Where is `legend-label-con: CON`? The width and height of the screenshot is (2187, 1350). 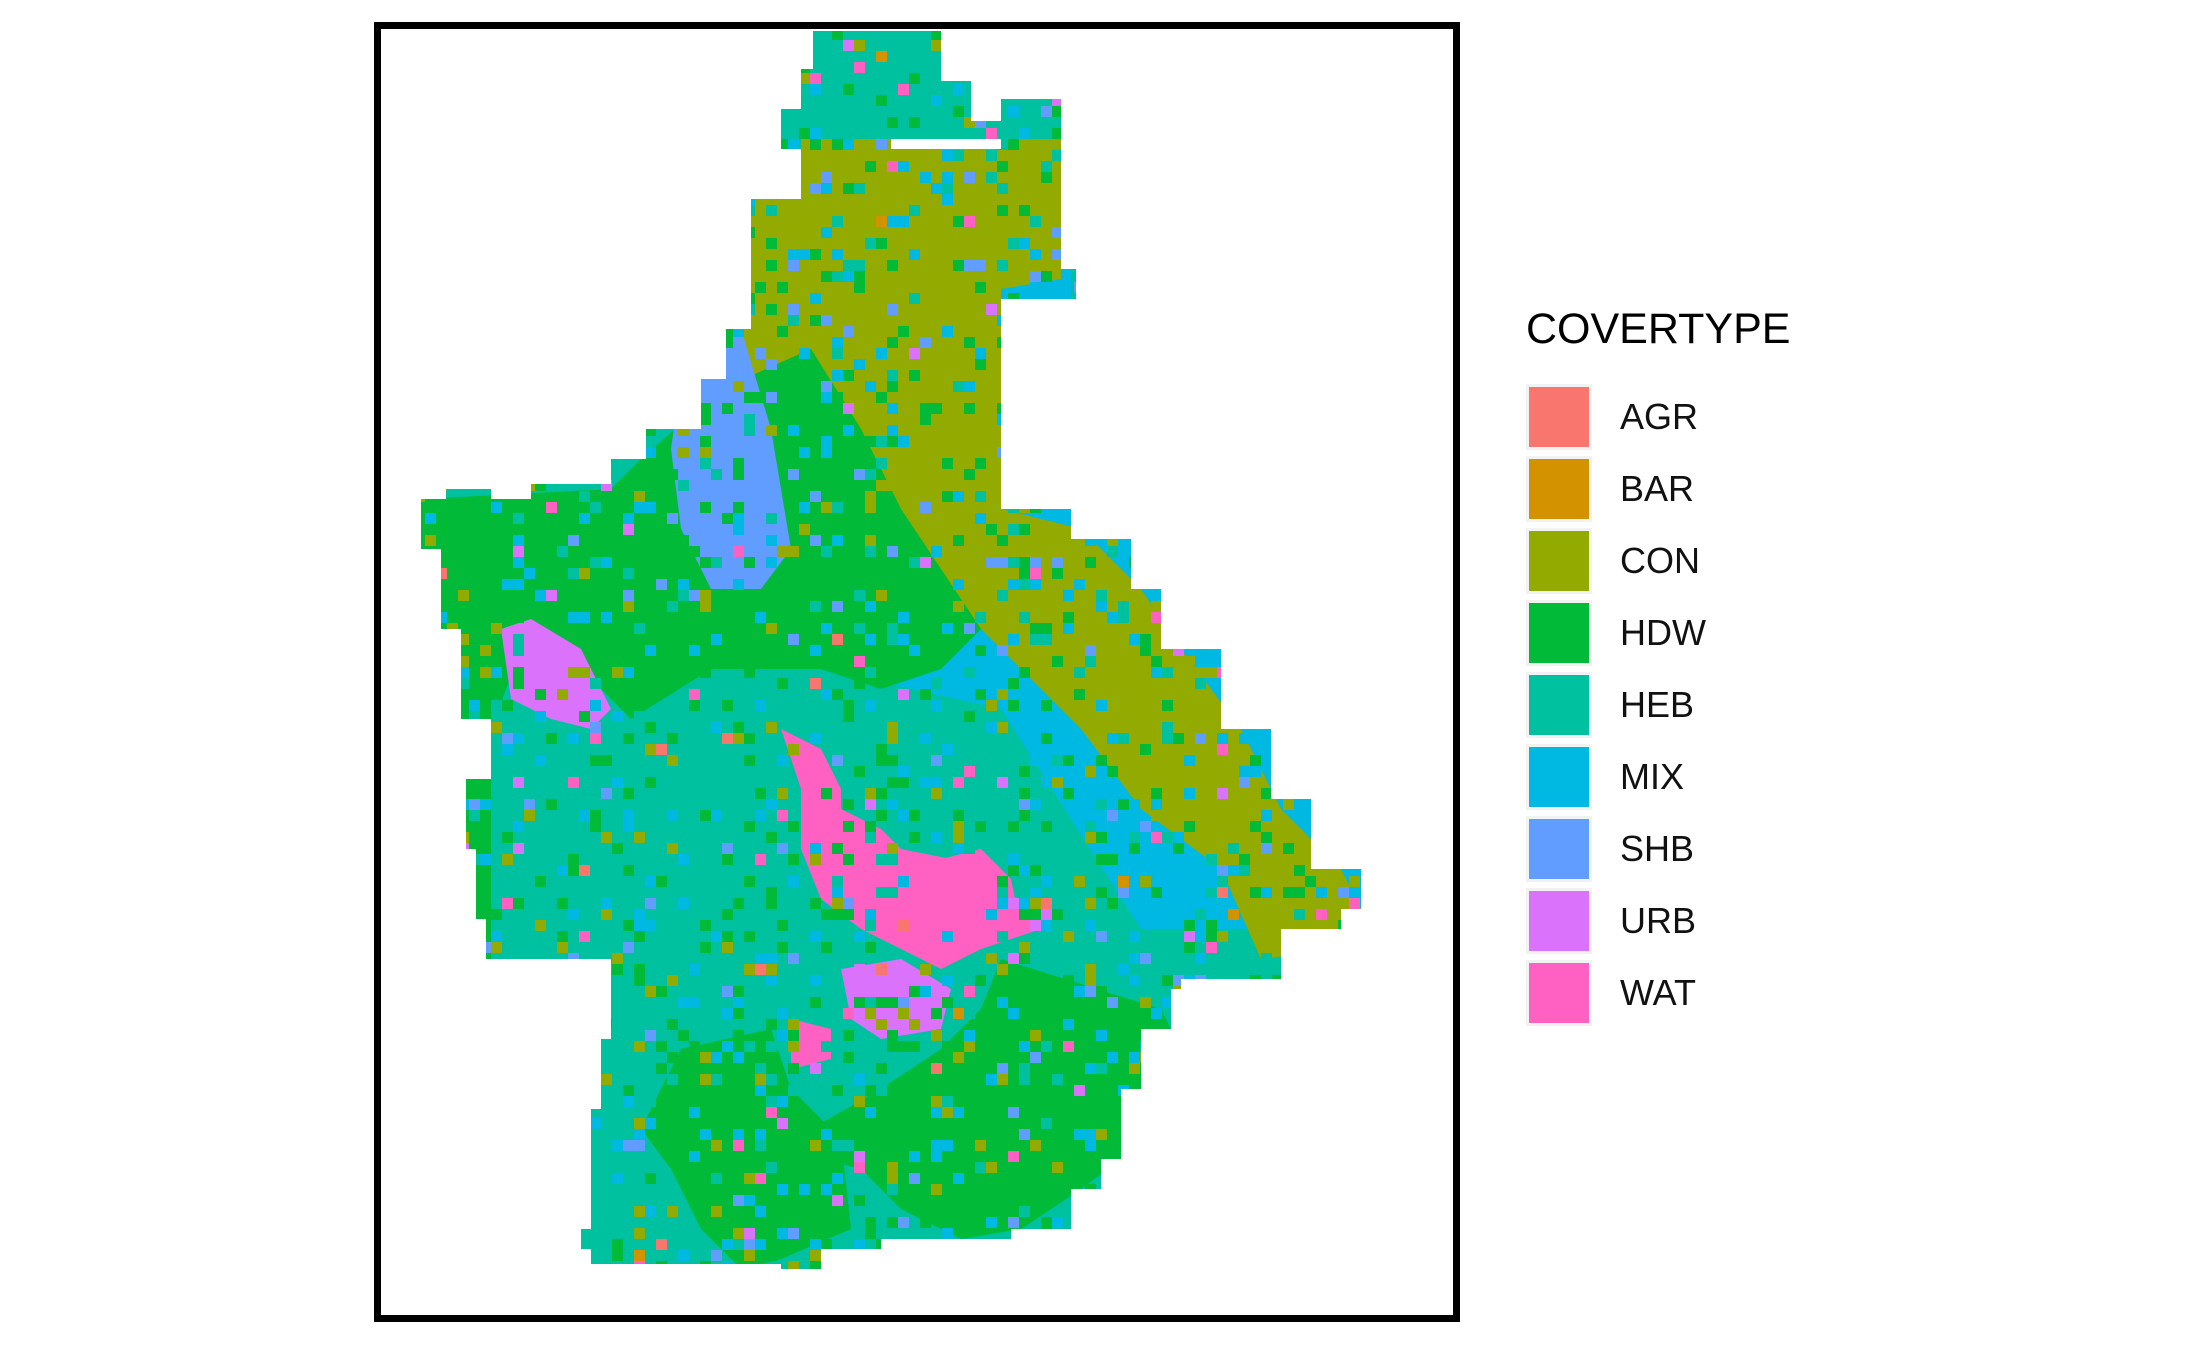
legend-label-con: CON is located at coordinates (1660, 560).